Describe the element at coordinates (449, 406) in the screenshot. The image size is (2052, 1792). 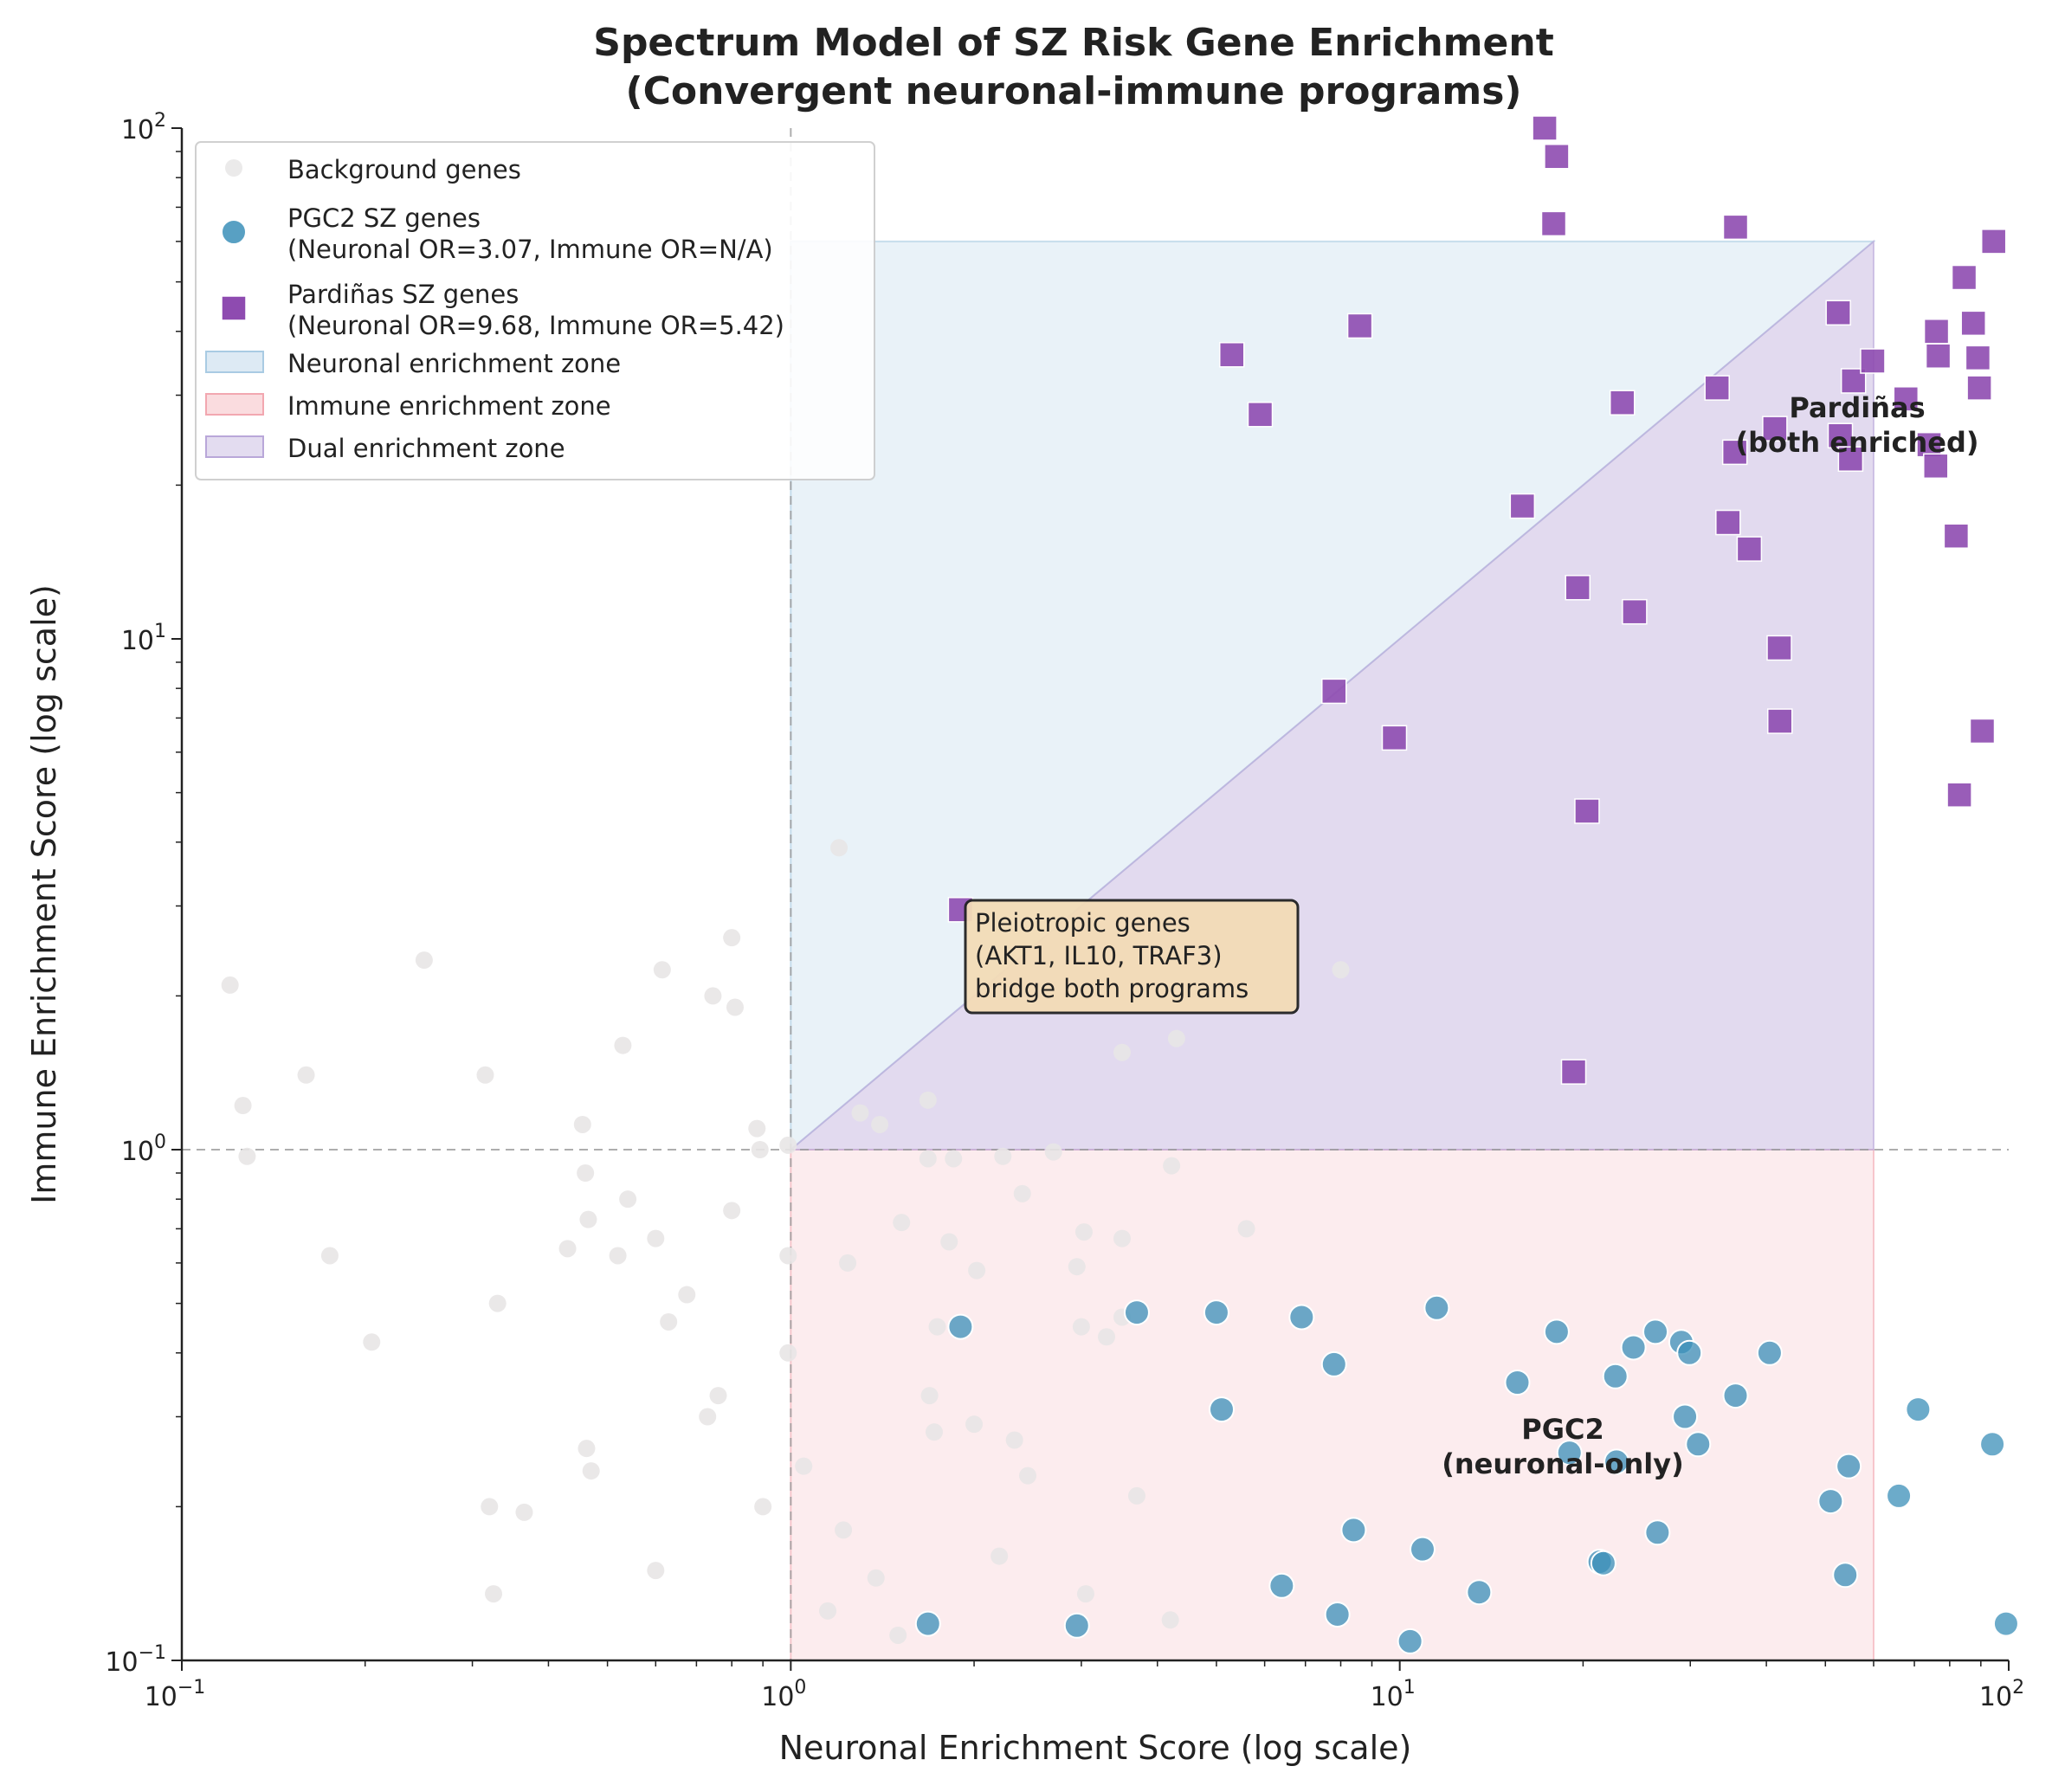
I see `legend-label: Immune enrichment zone` at that location.